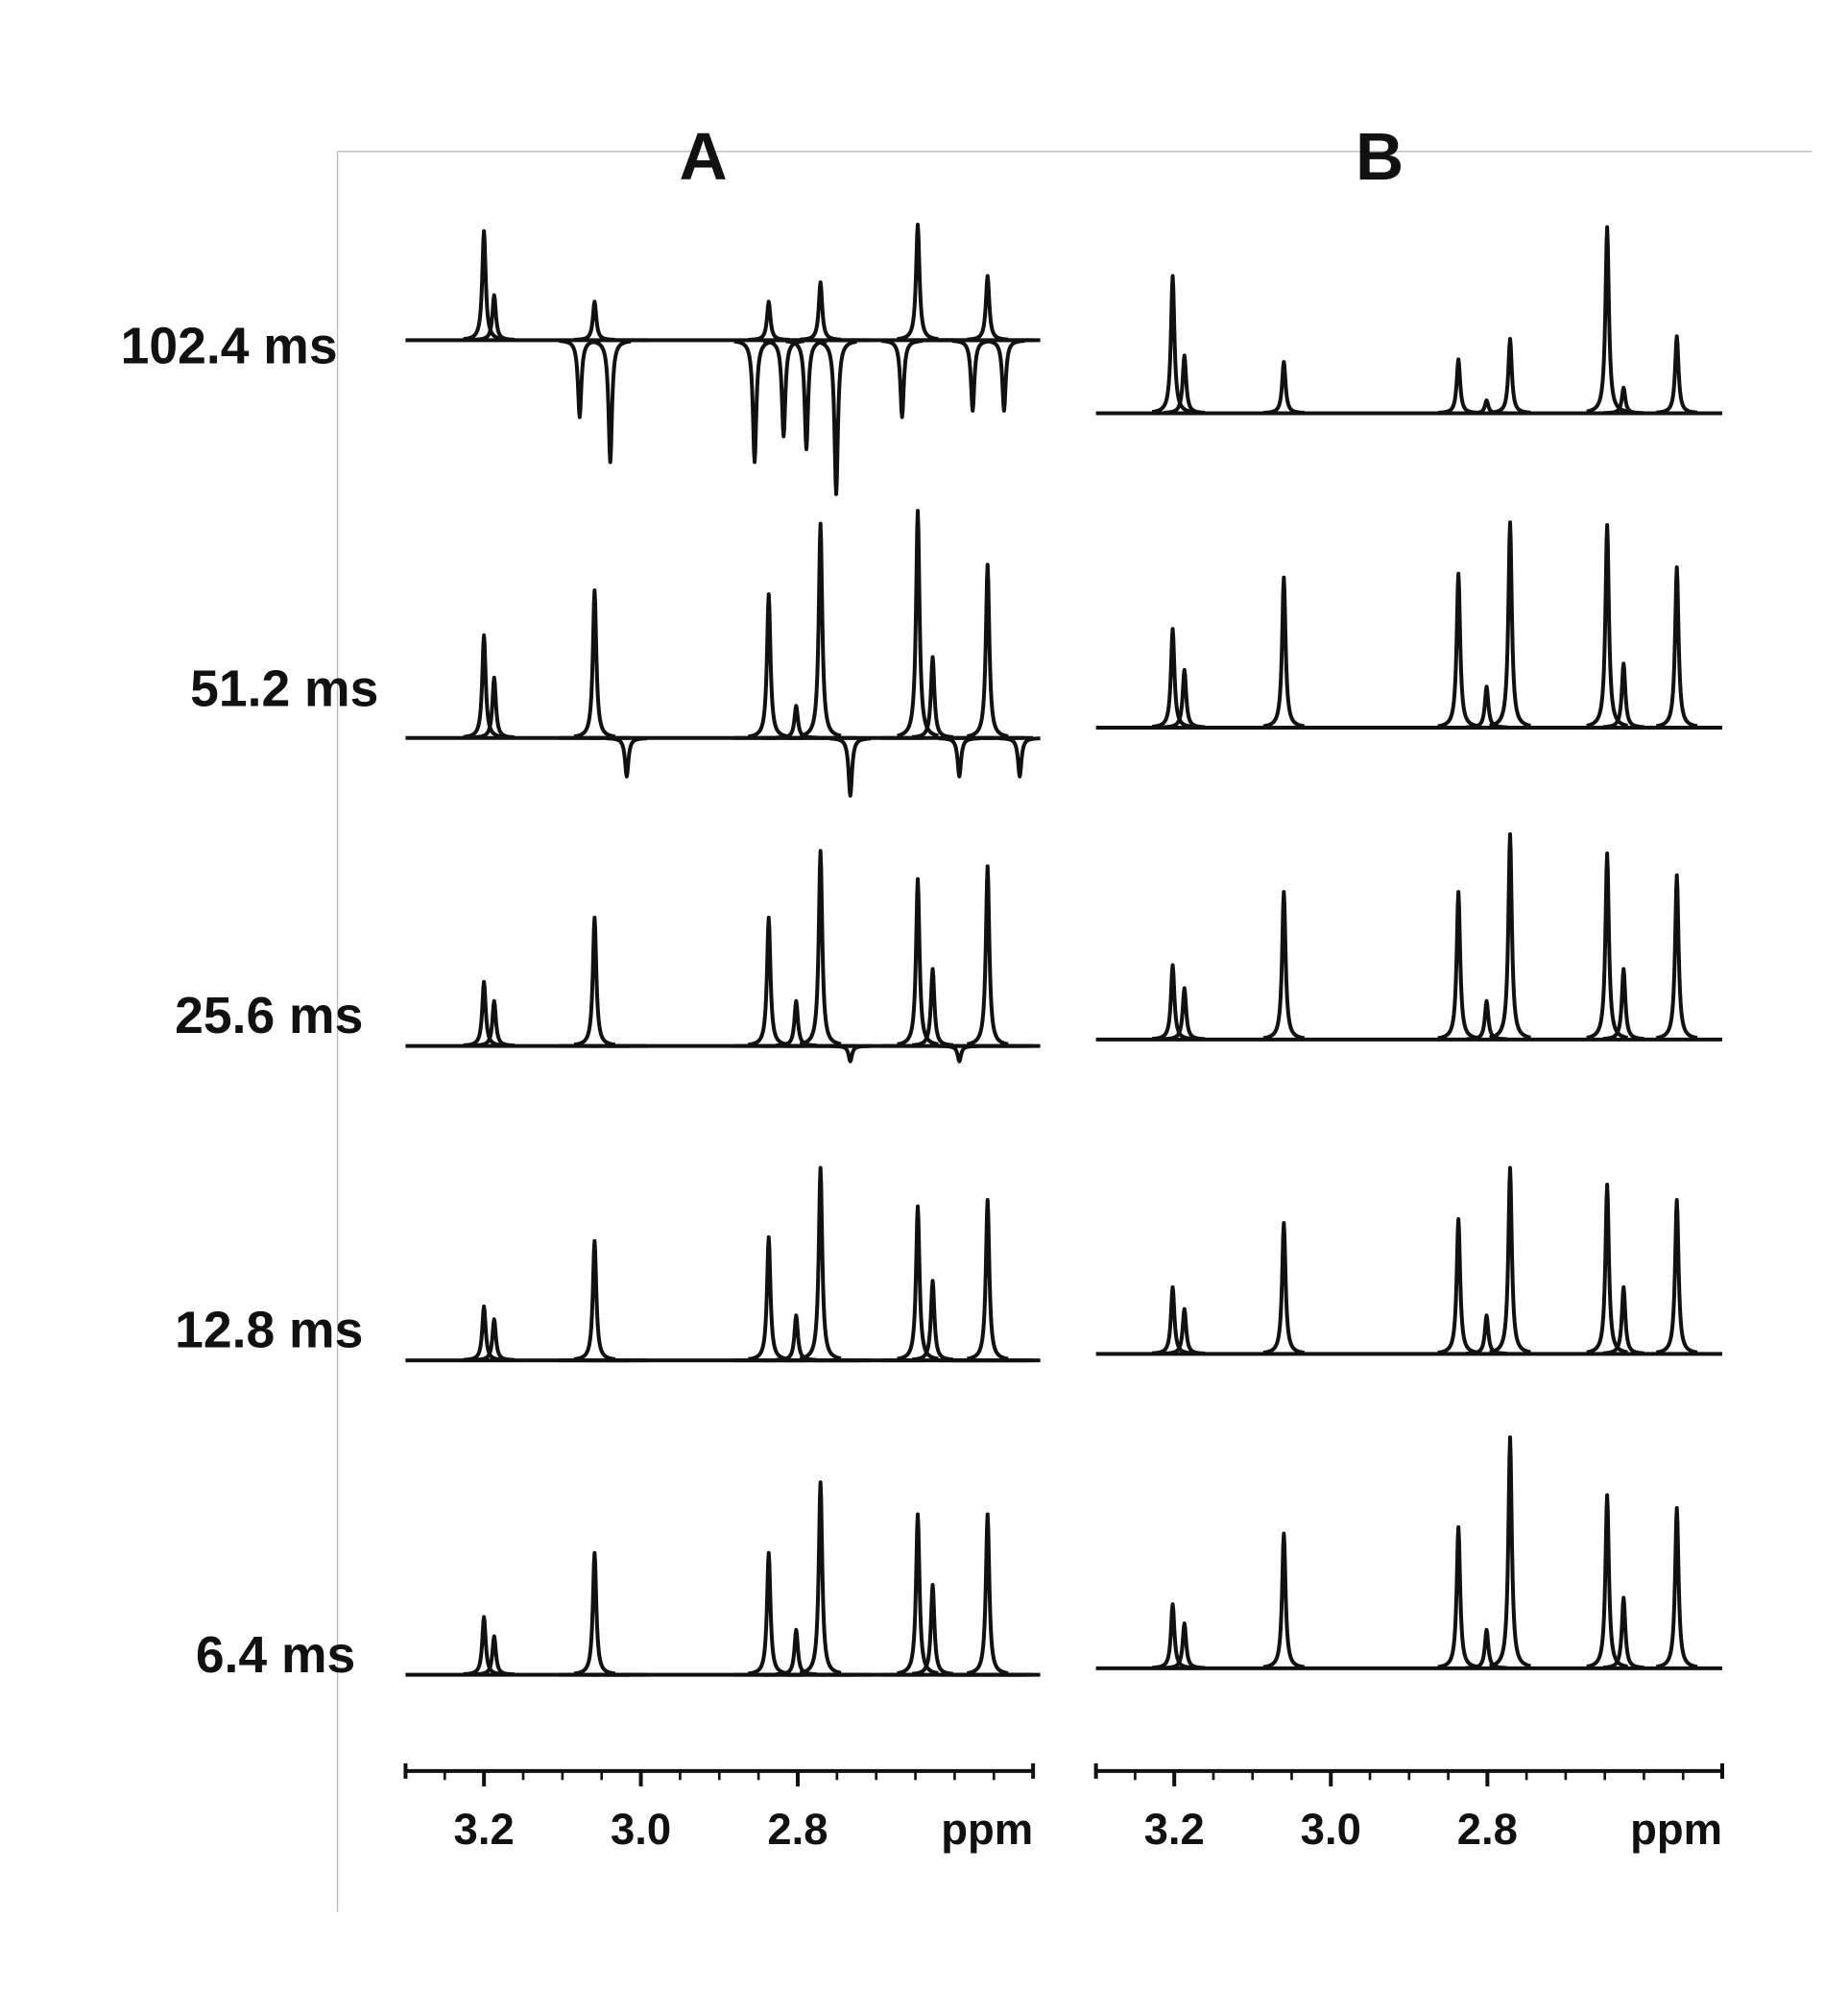  I want to click on trace-label: 12.8 ms, so click(269, 1331).